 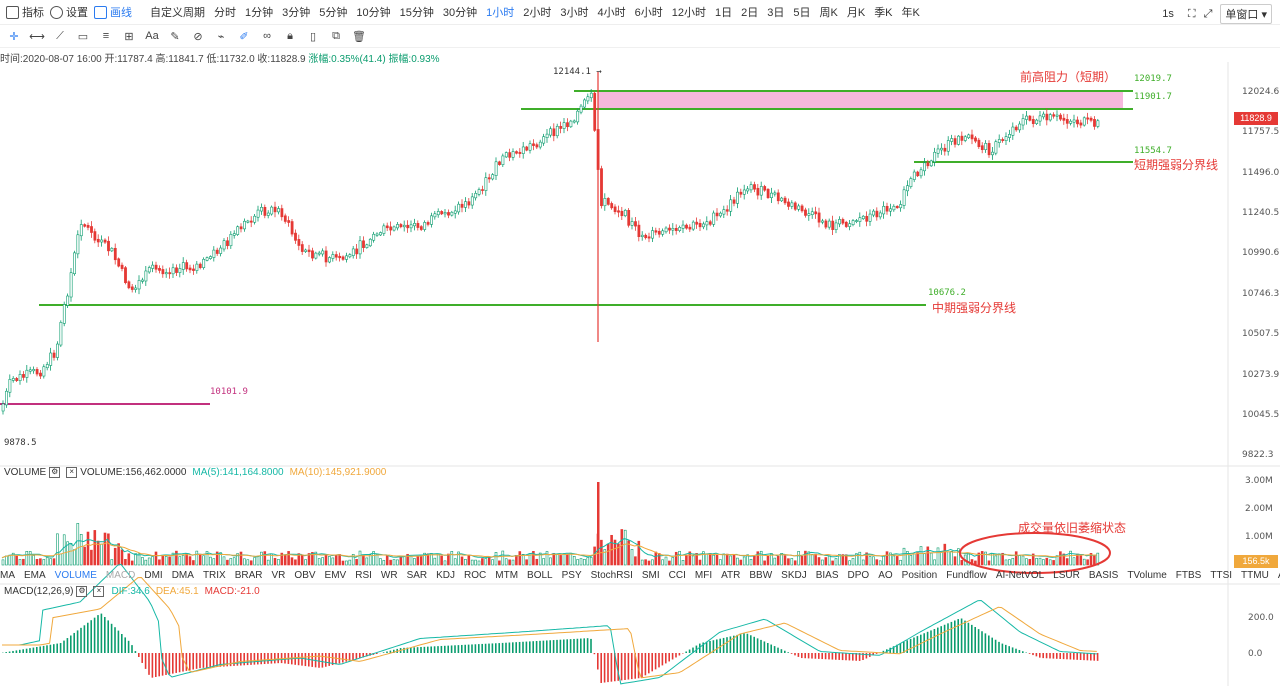 What do you see at coordinates (537, 13) in the screenshot?
I see `period-8: 2小时` at bounding box center [537, 13].